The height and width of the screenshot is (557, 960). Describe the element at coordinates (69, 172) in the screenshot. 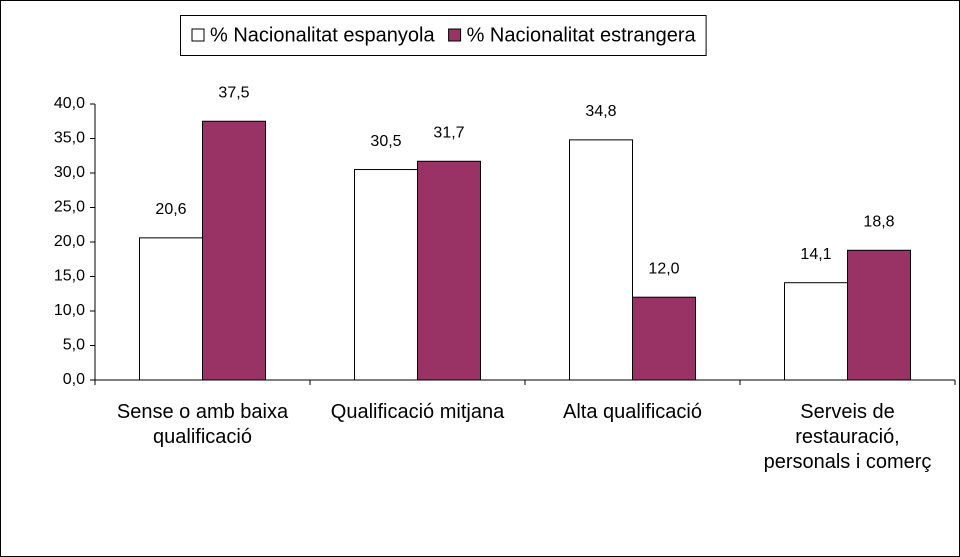

I see `y-tick-label: 30,0` at that location.